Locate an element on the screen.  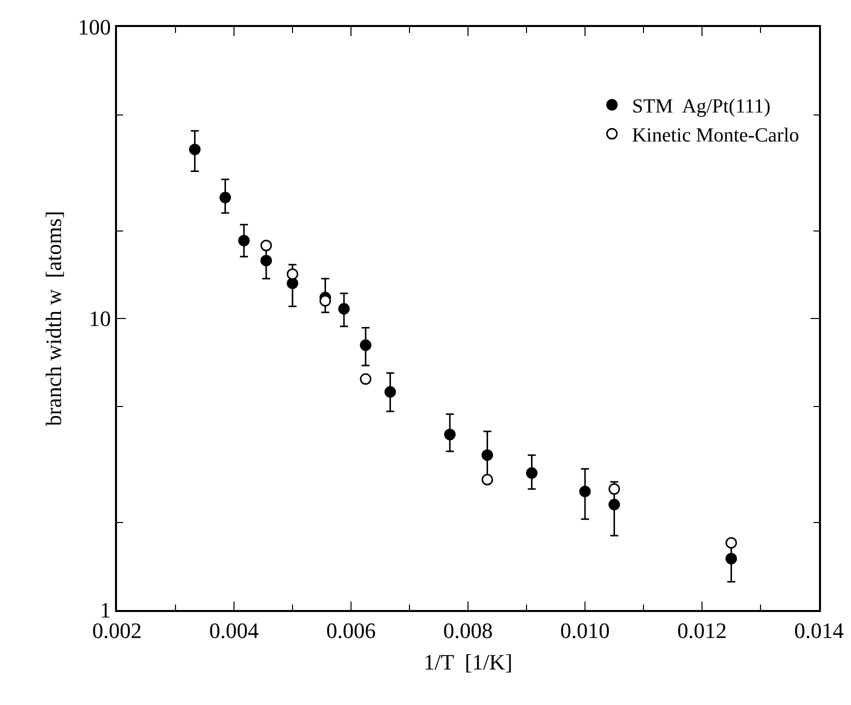
legend-label: Kinetic Monte-Carlo is located at coordinates (716, 135).